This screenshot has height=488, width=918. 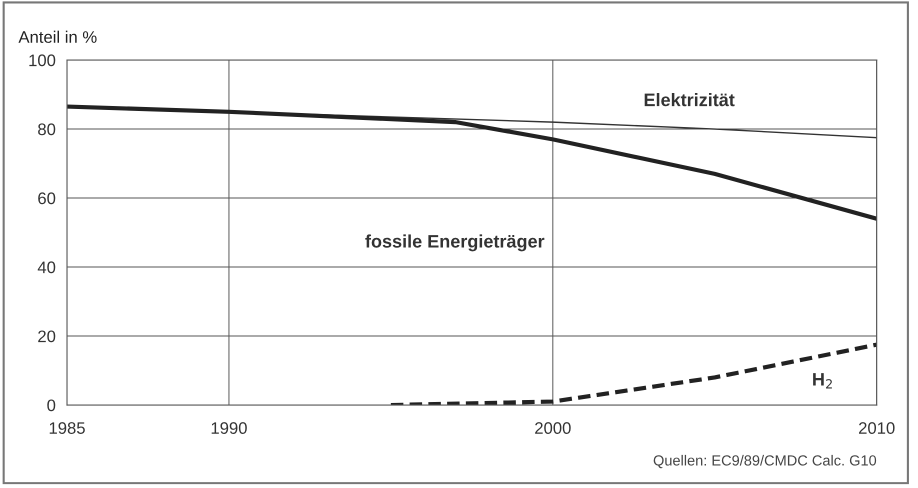 What do you see at coordinates (632, 374) in the screenshot?
I see `line-series` at bounding box center [632, 374].